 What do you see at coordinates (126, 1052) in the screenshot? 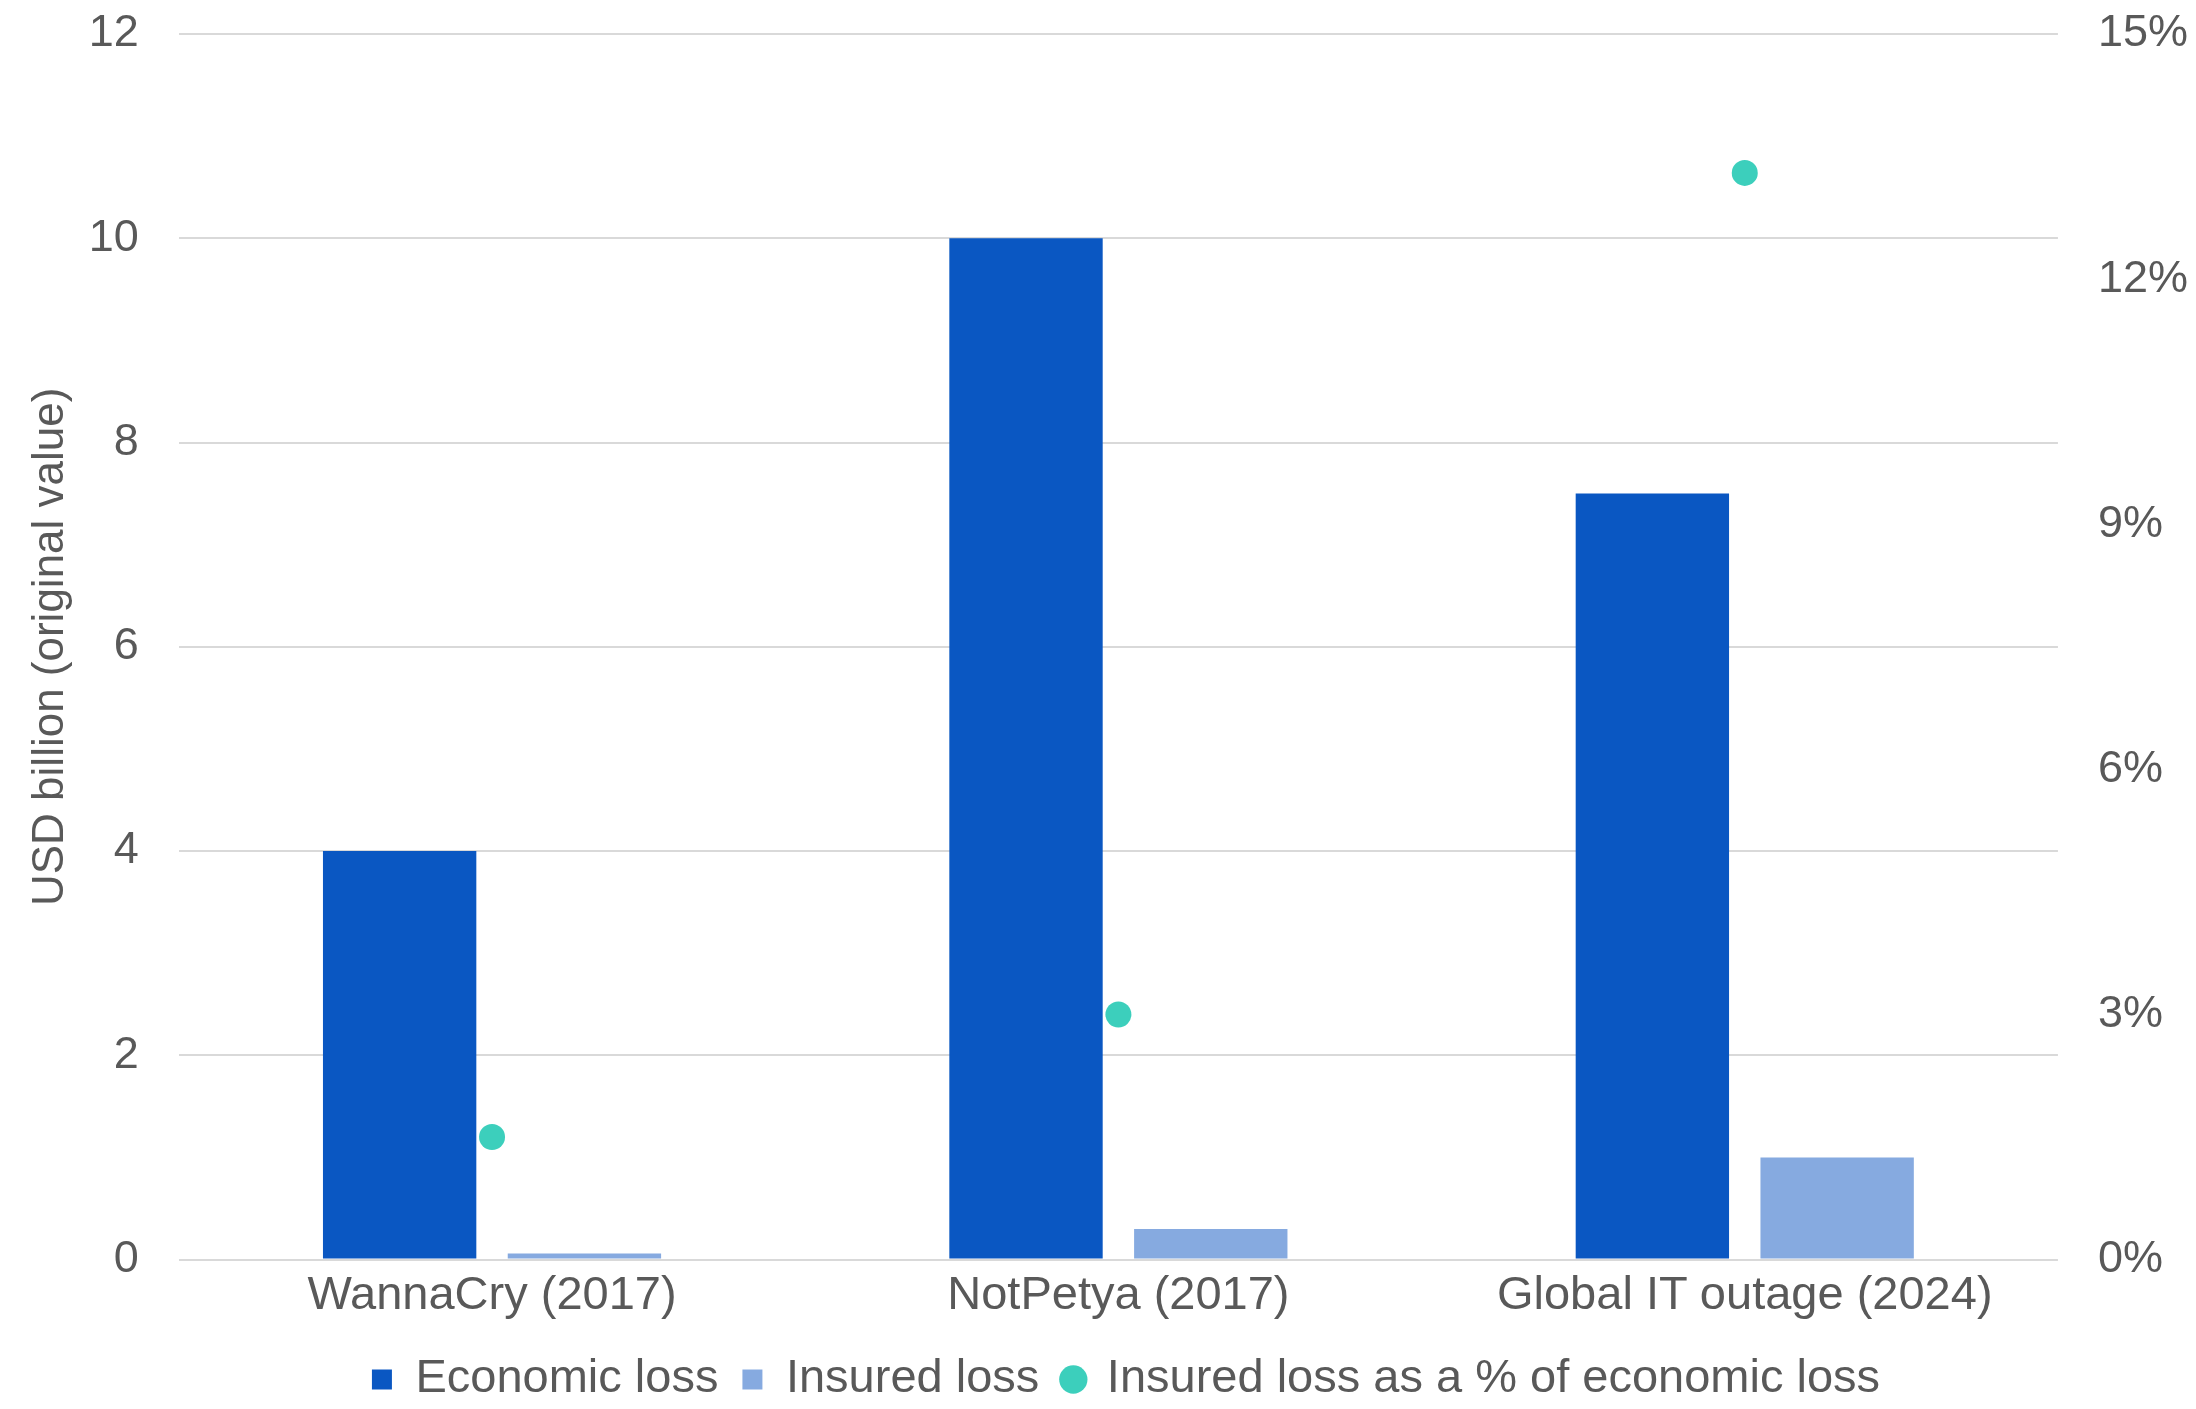
I see `y-tick-label: 2` at bounding box center [126, 1052].